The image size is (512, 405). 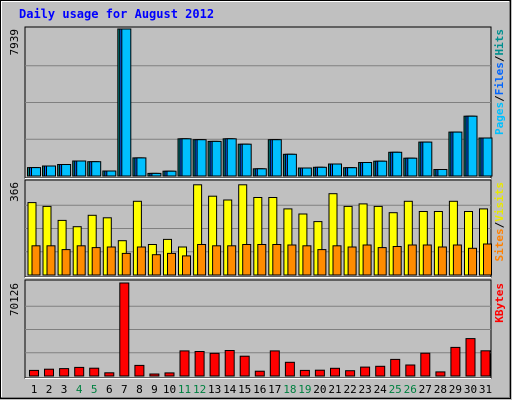 What do you see at coordinates (14, 299) in the screenshot?
I see `max-label-kbytes: 70126` at bounding box center [14, 299].